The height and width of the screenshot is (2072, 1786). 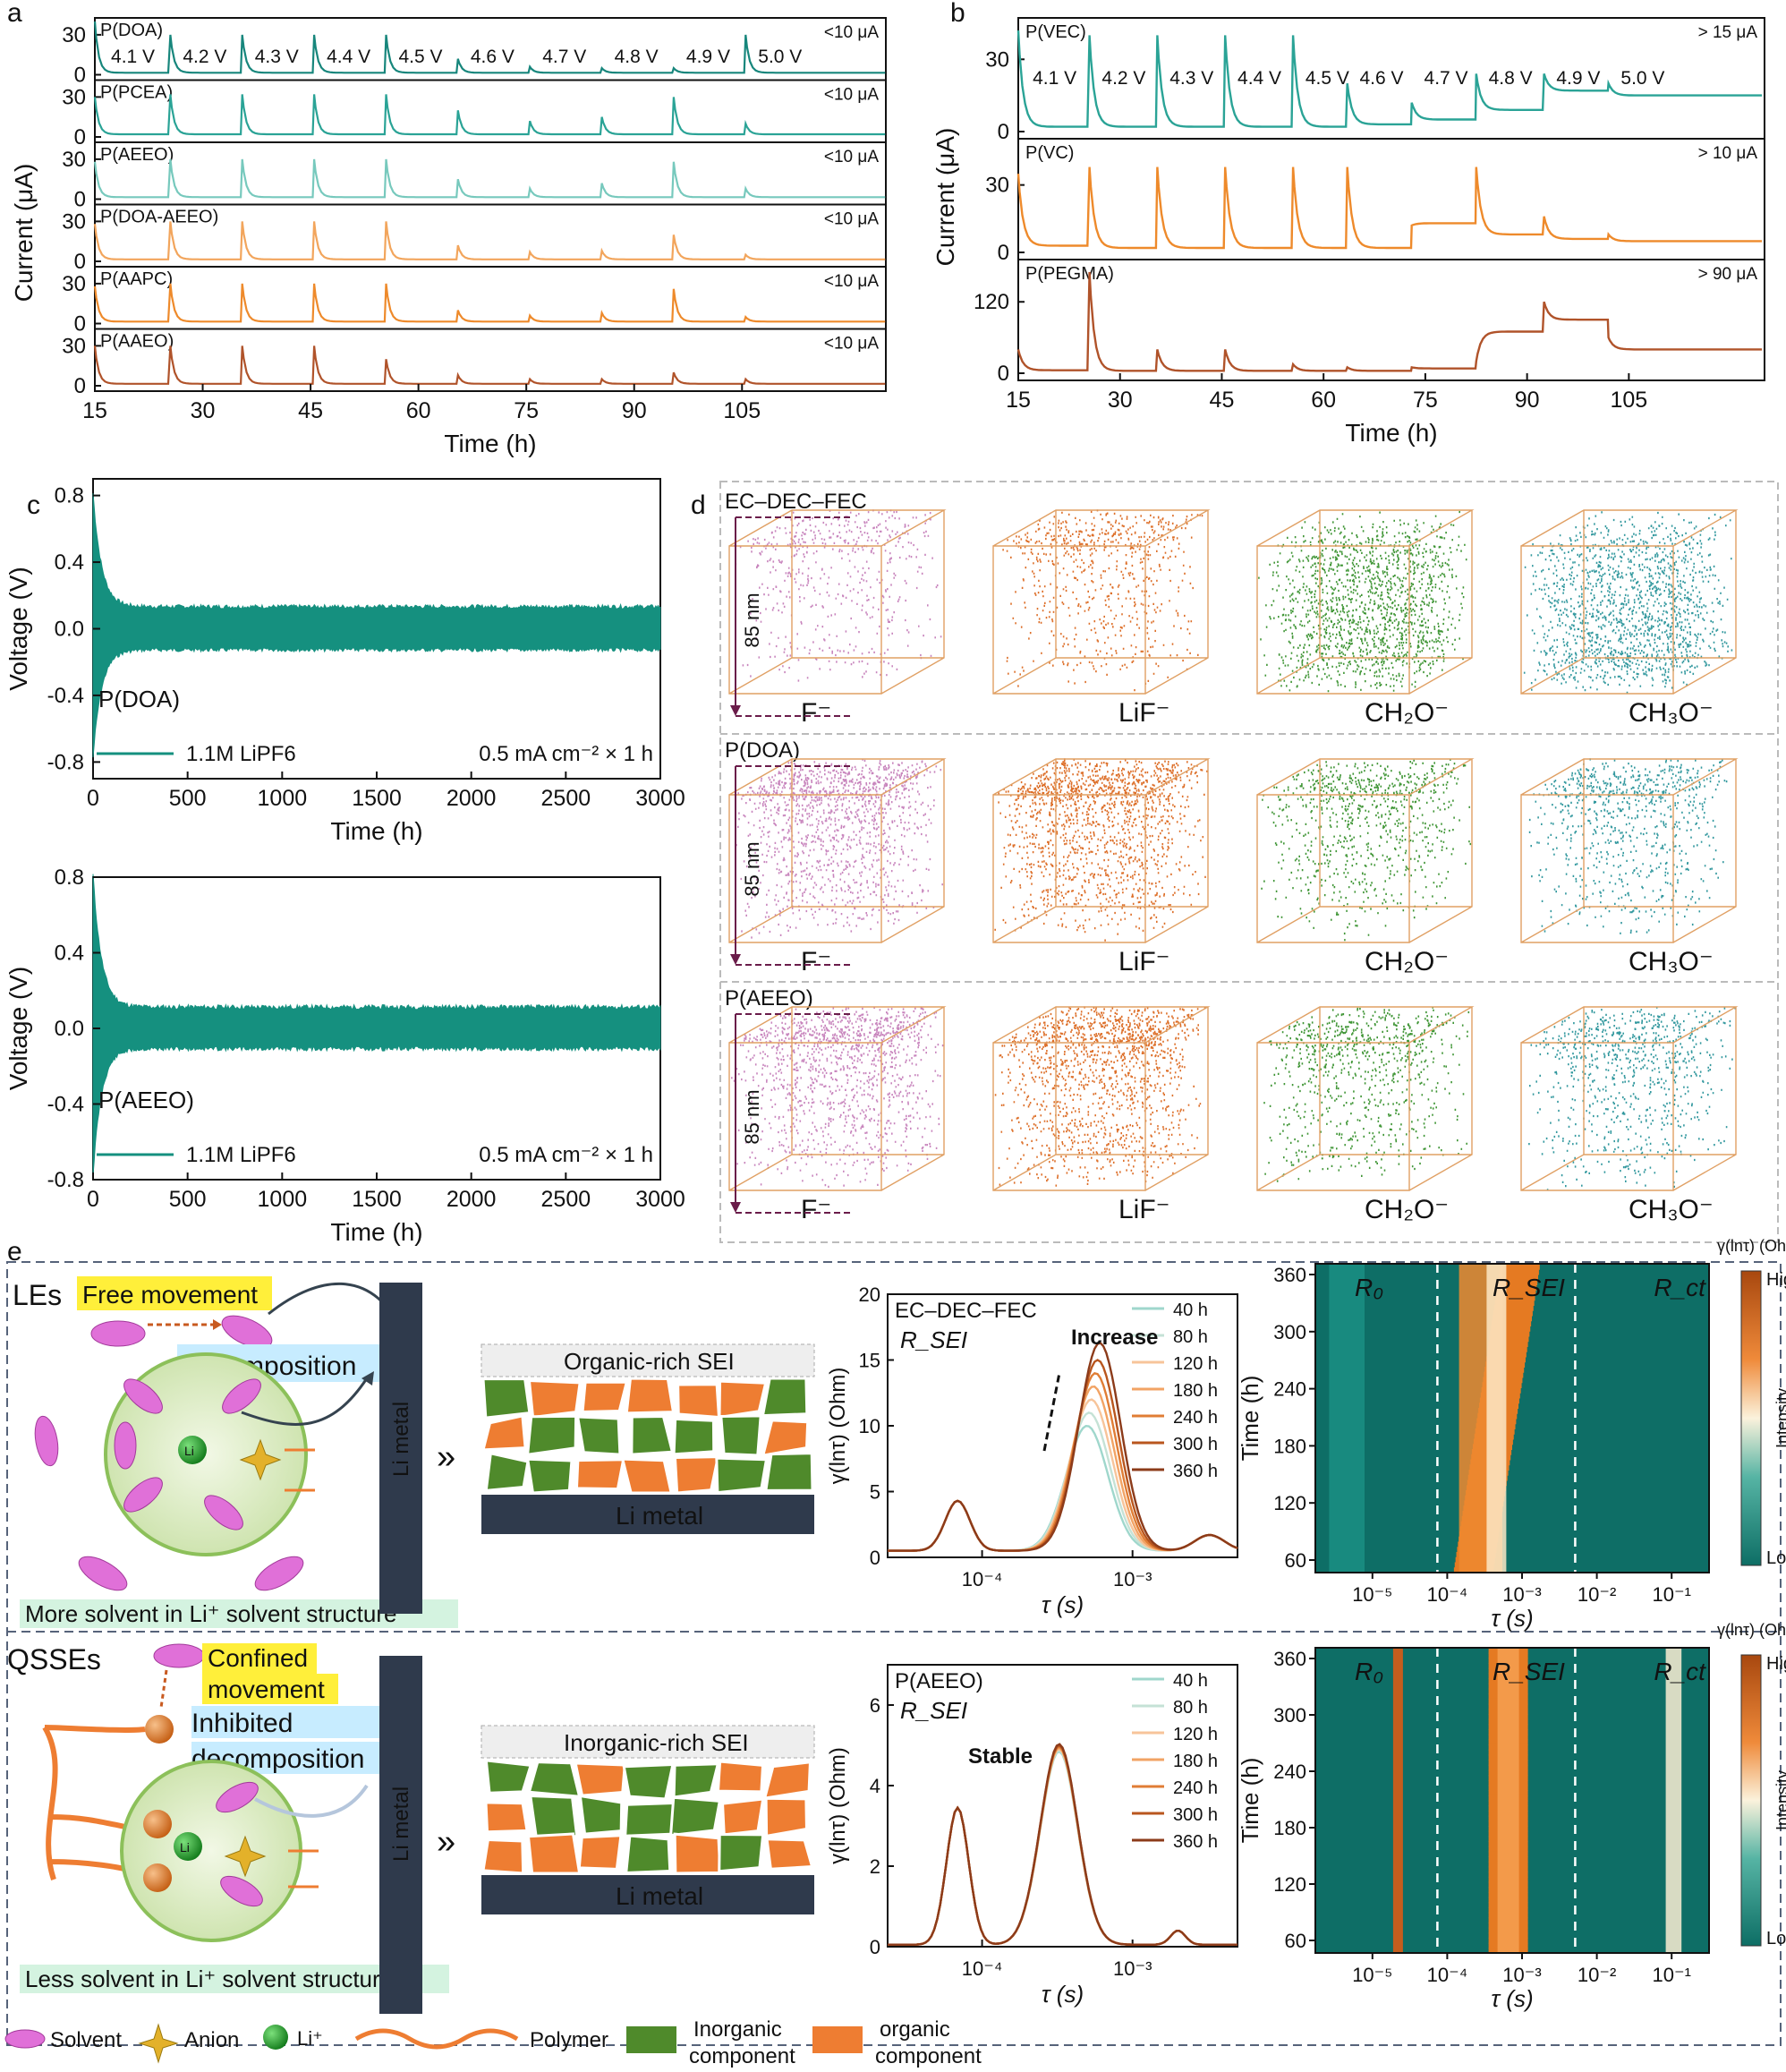 What do you see at coordinates (851, 157) in the screenshot?
I see `panel-a-series-note: <10 μA` at bounding box center [851, 157].